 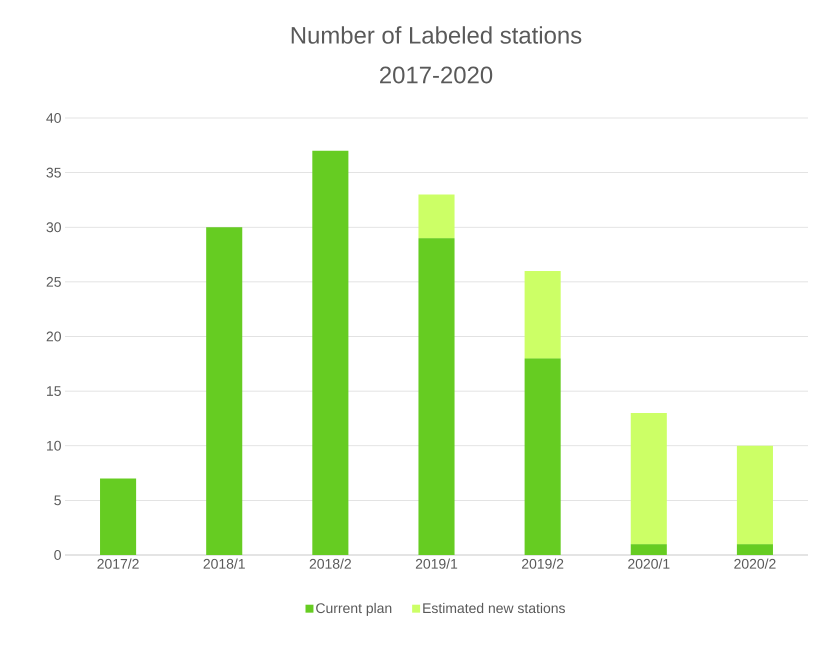 What do you see at coordinates (755, 563) in the screenshot?
I see `x-tick-label: 2020/2` at bounding box center [755, 563].